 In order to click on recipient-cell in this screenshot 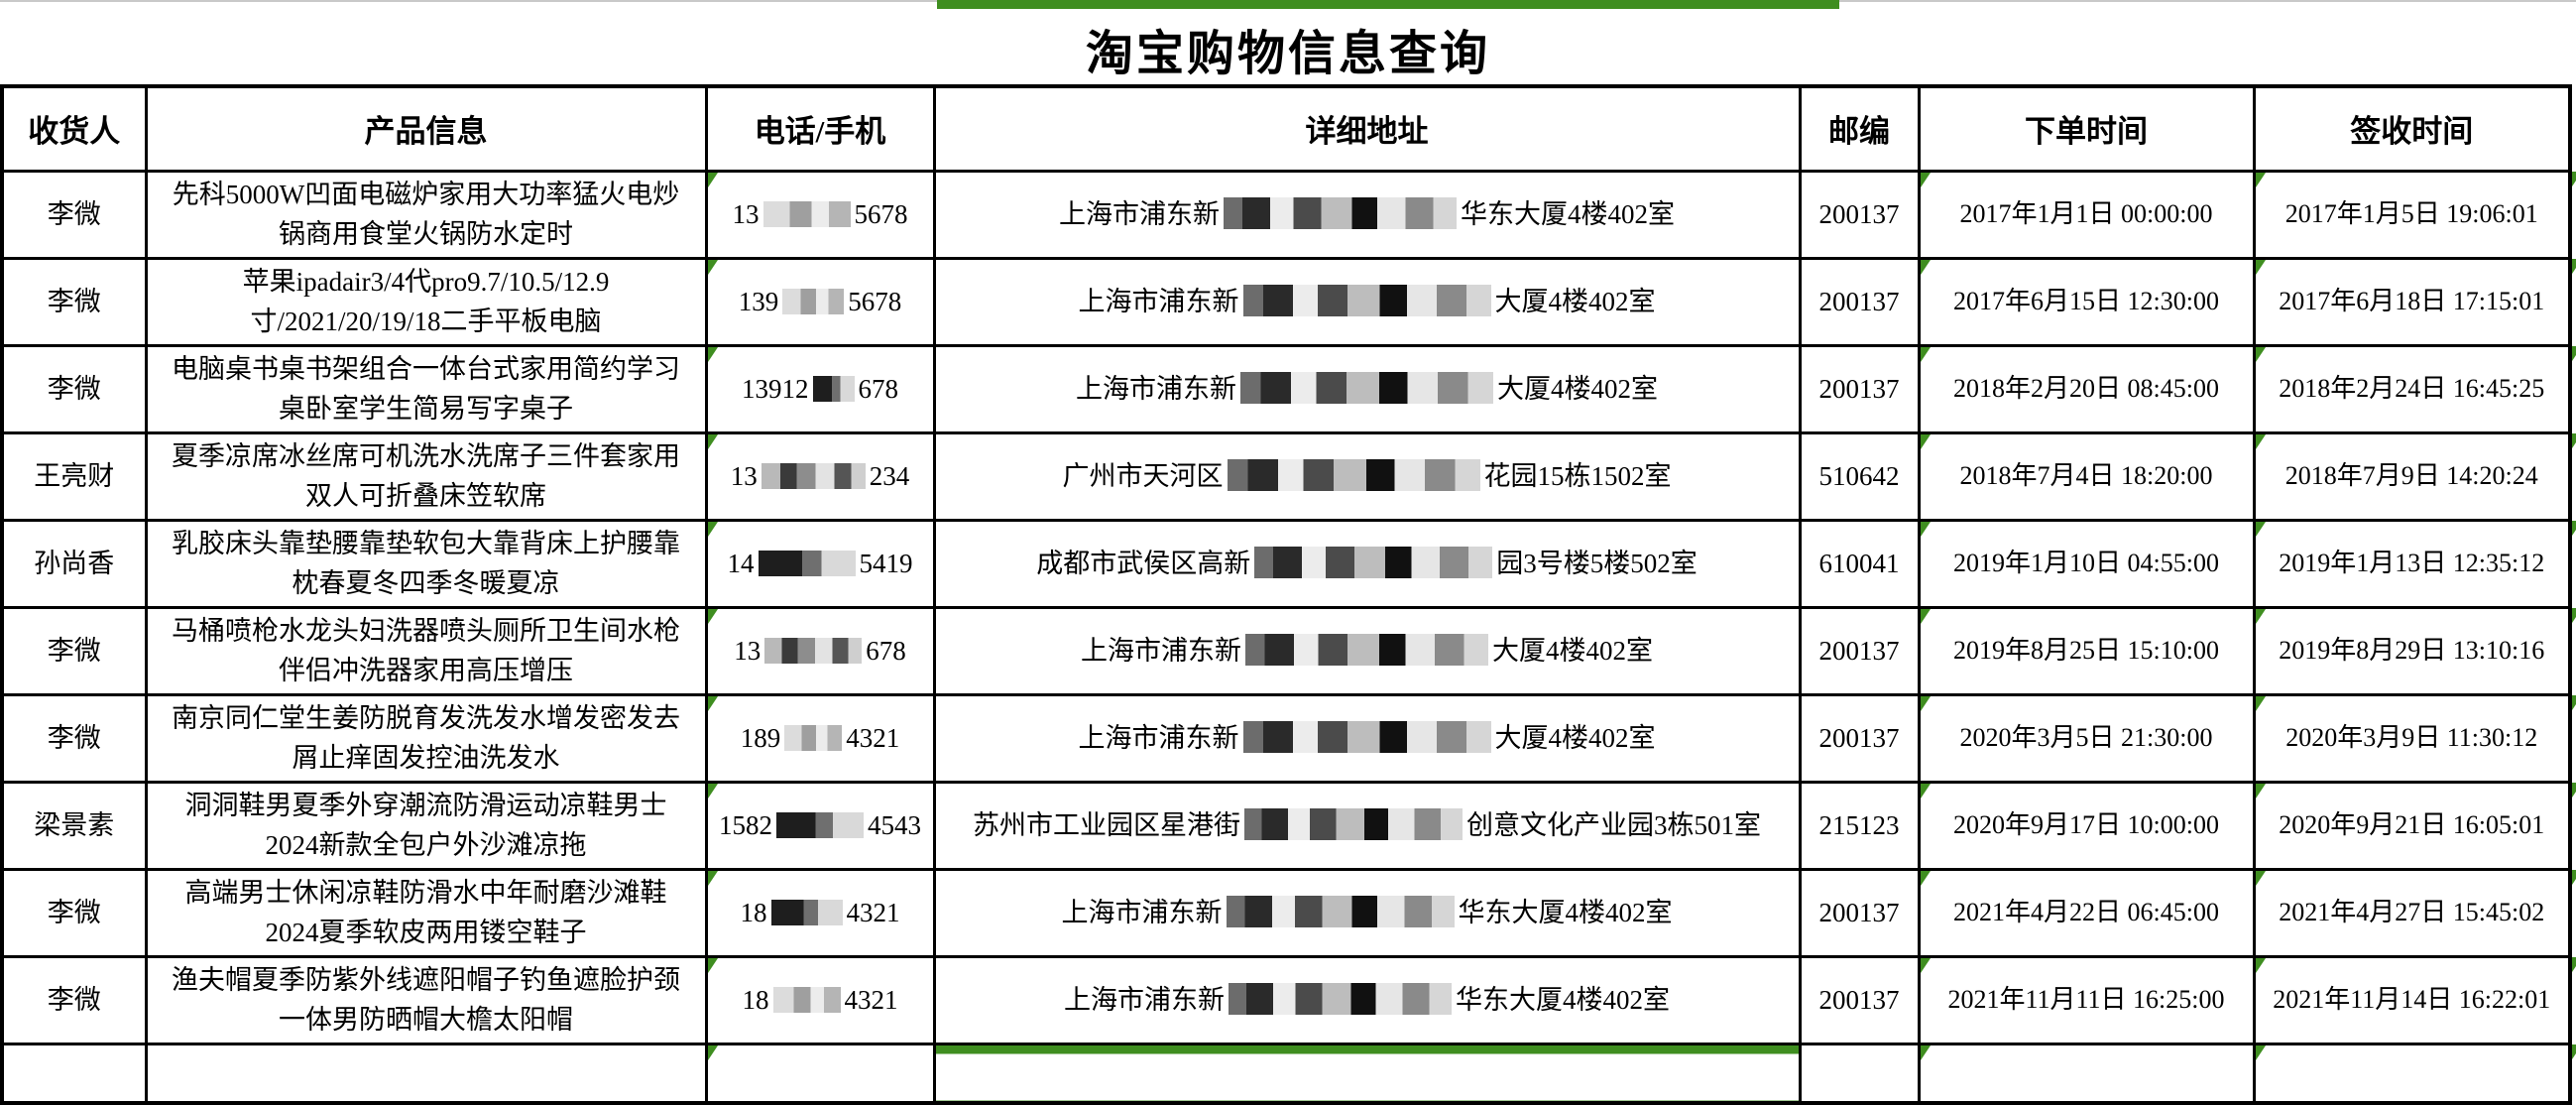, I will do `click(74, 1073)`.